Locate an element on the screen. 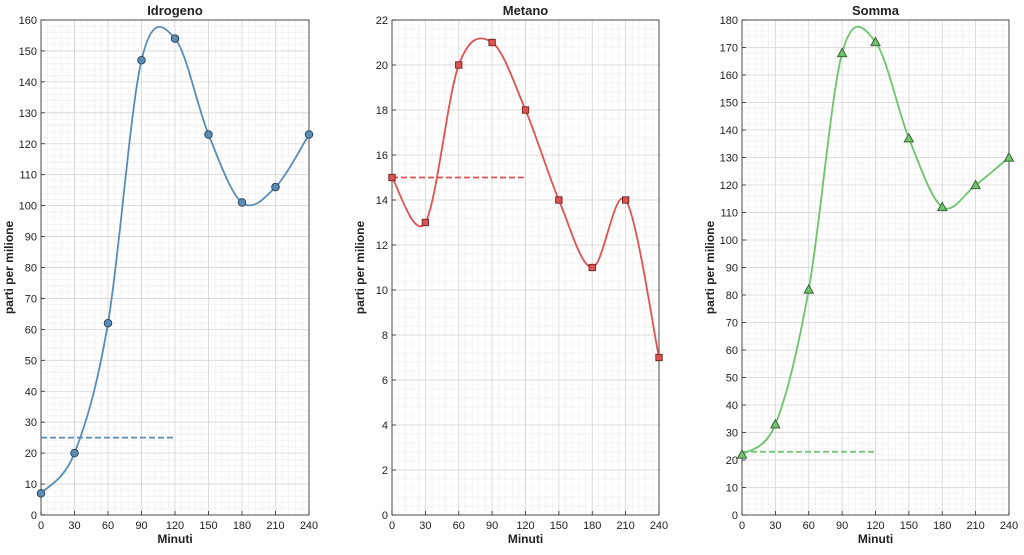 The width and height of the screenshot is (1024, 555). y-tick-label: 14 is located at coordinates (382, 201).